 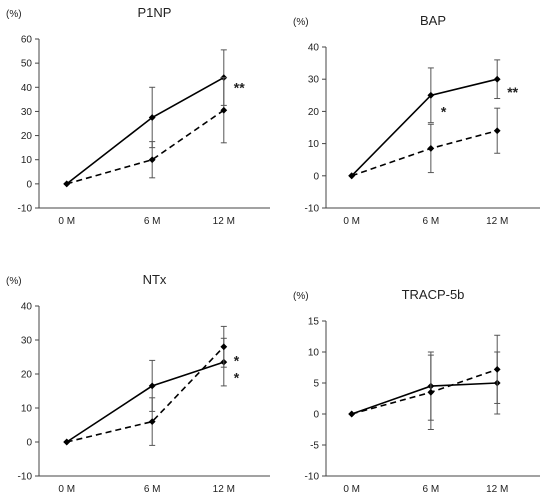 I want to click on chart-title: BAP, so click(x=433, y=20).